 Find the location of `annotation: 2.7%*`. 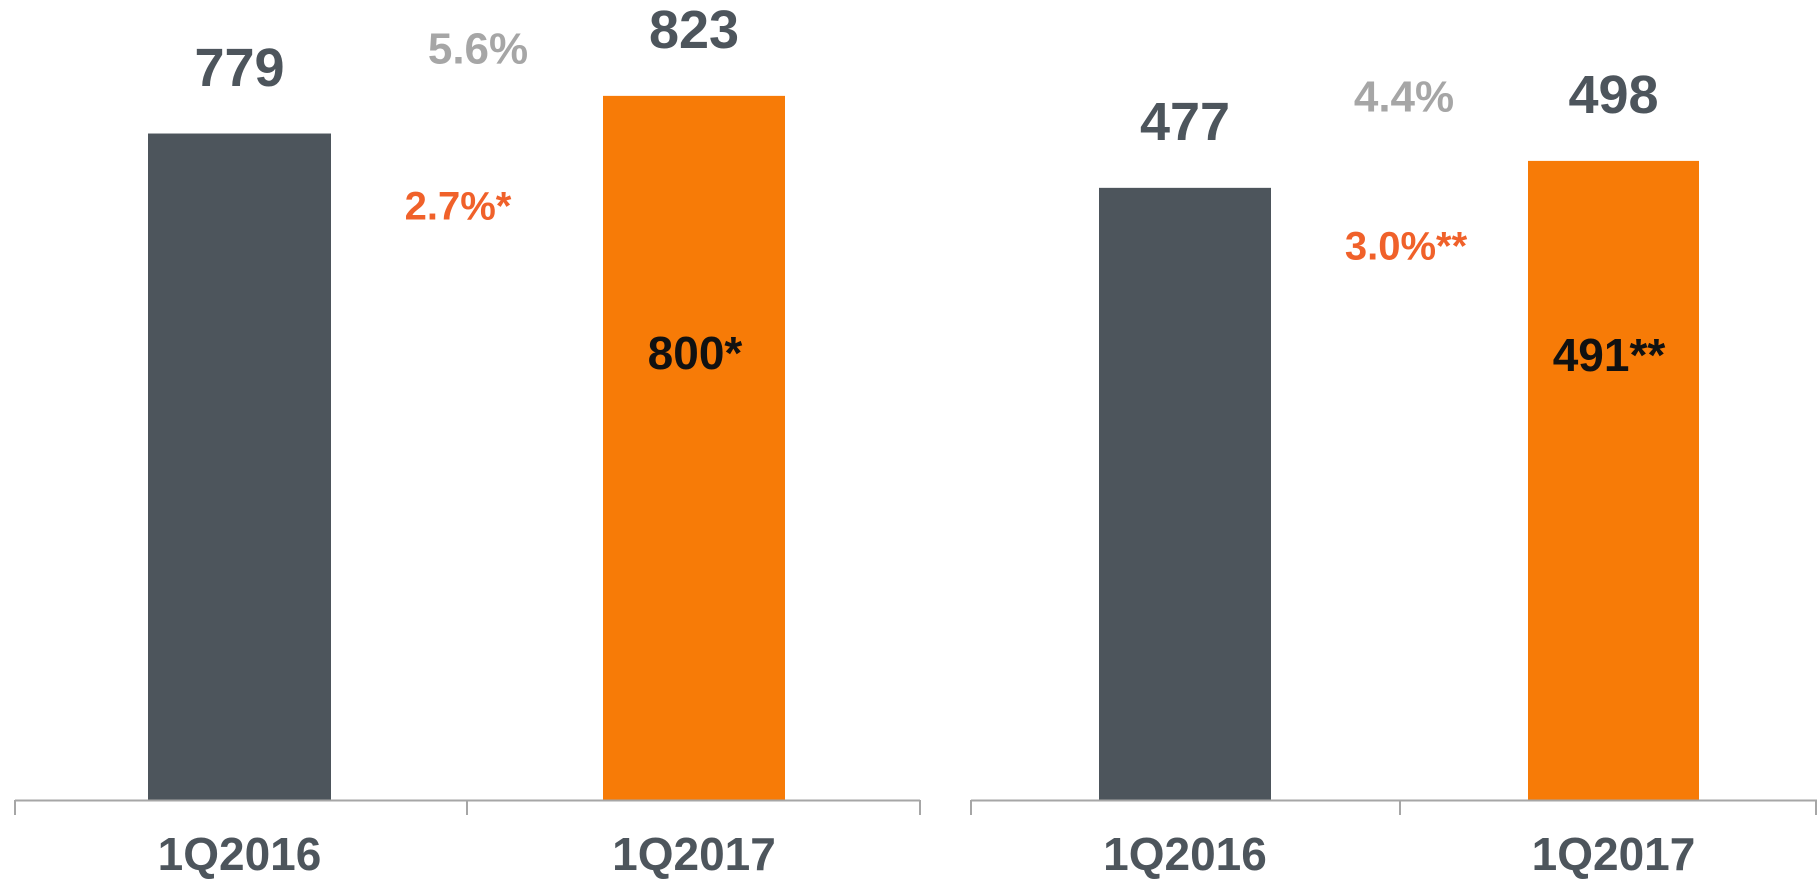

annotation: 2.7%* is located at coordinates (458, 207).